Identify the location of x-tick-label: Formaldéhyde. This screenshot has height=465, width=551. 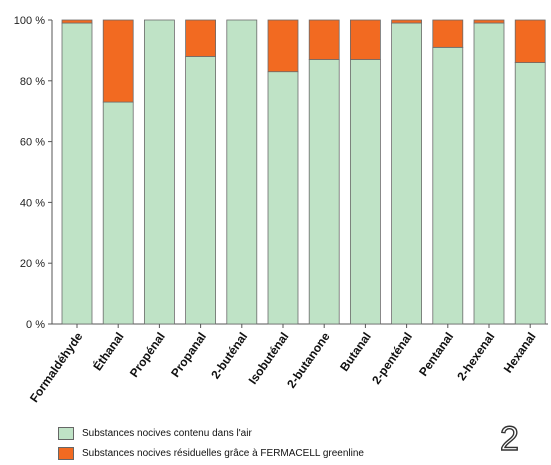
(56, 366).